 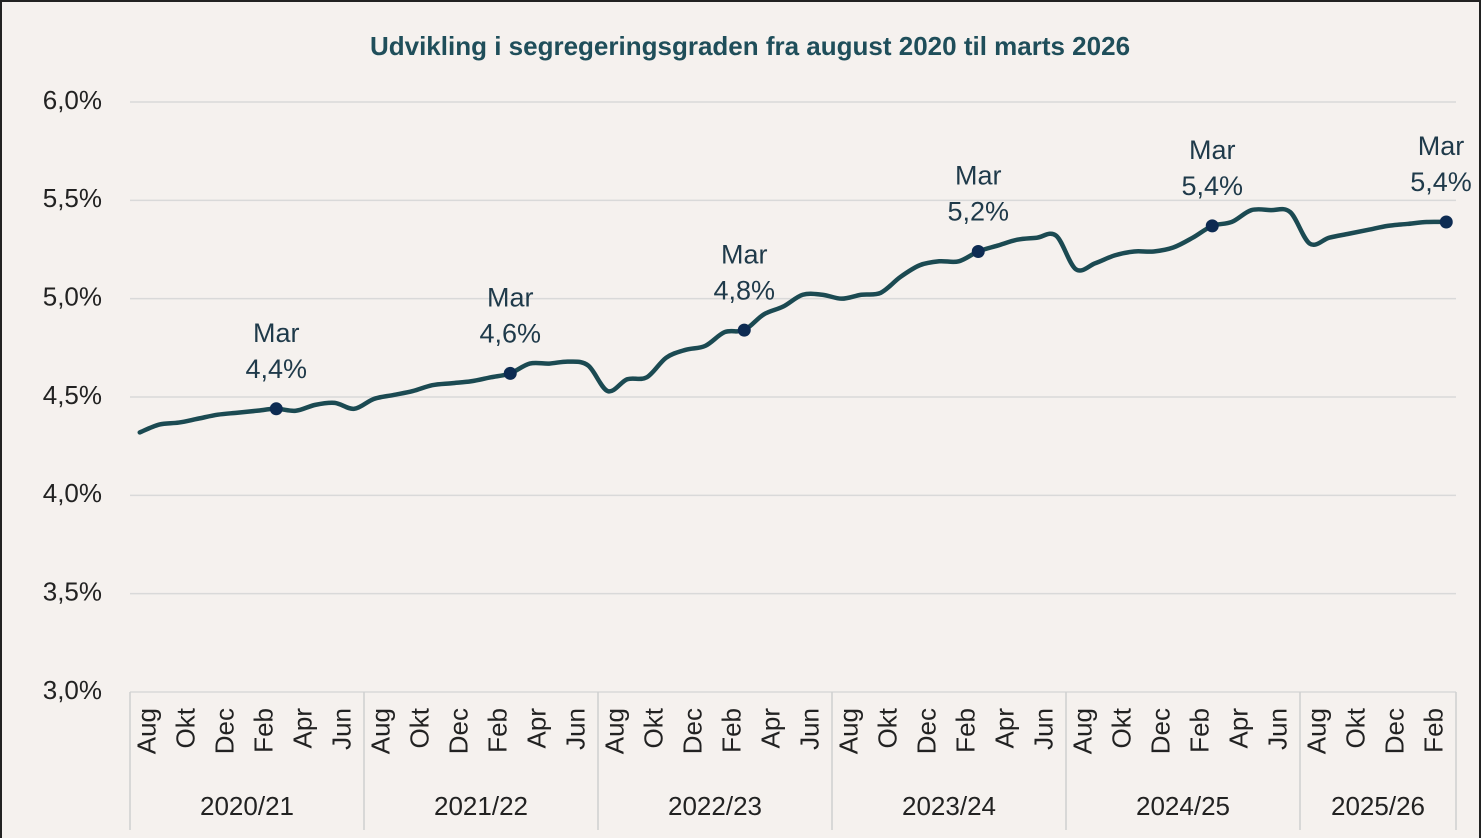 I want to click on data-label: 4,6%, so click(x=510, y=334).